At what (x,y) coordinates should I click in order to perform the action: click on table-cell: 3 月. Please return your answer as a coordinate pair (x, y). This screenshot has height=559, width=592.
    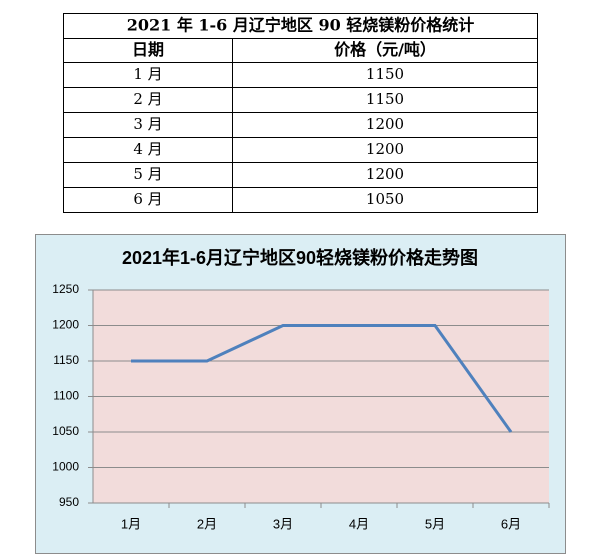
    Looking at the image, I should click on (147, 124).